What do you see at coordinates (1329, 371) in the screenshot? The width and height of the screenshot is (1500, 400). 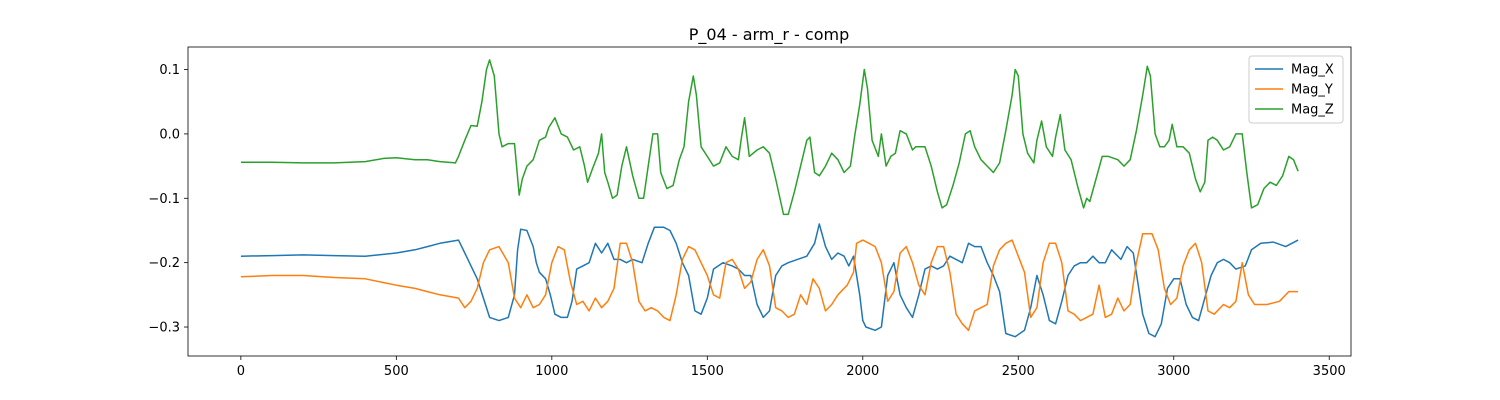 I see `x-tick-label: 3500` at bounding box center [1329, 371].